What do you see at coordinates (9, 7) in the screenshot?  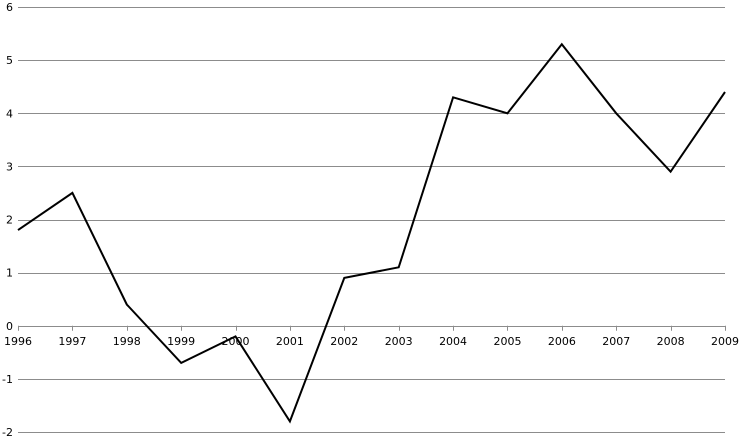 I see `y-tick-label: 6` at bounding box center [9, 7].